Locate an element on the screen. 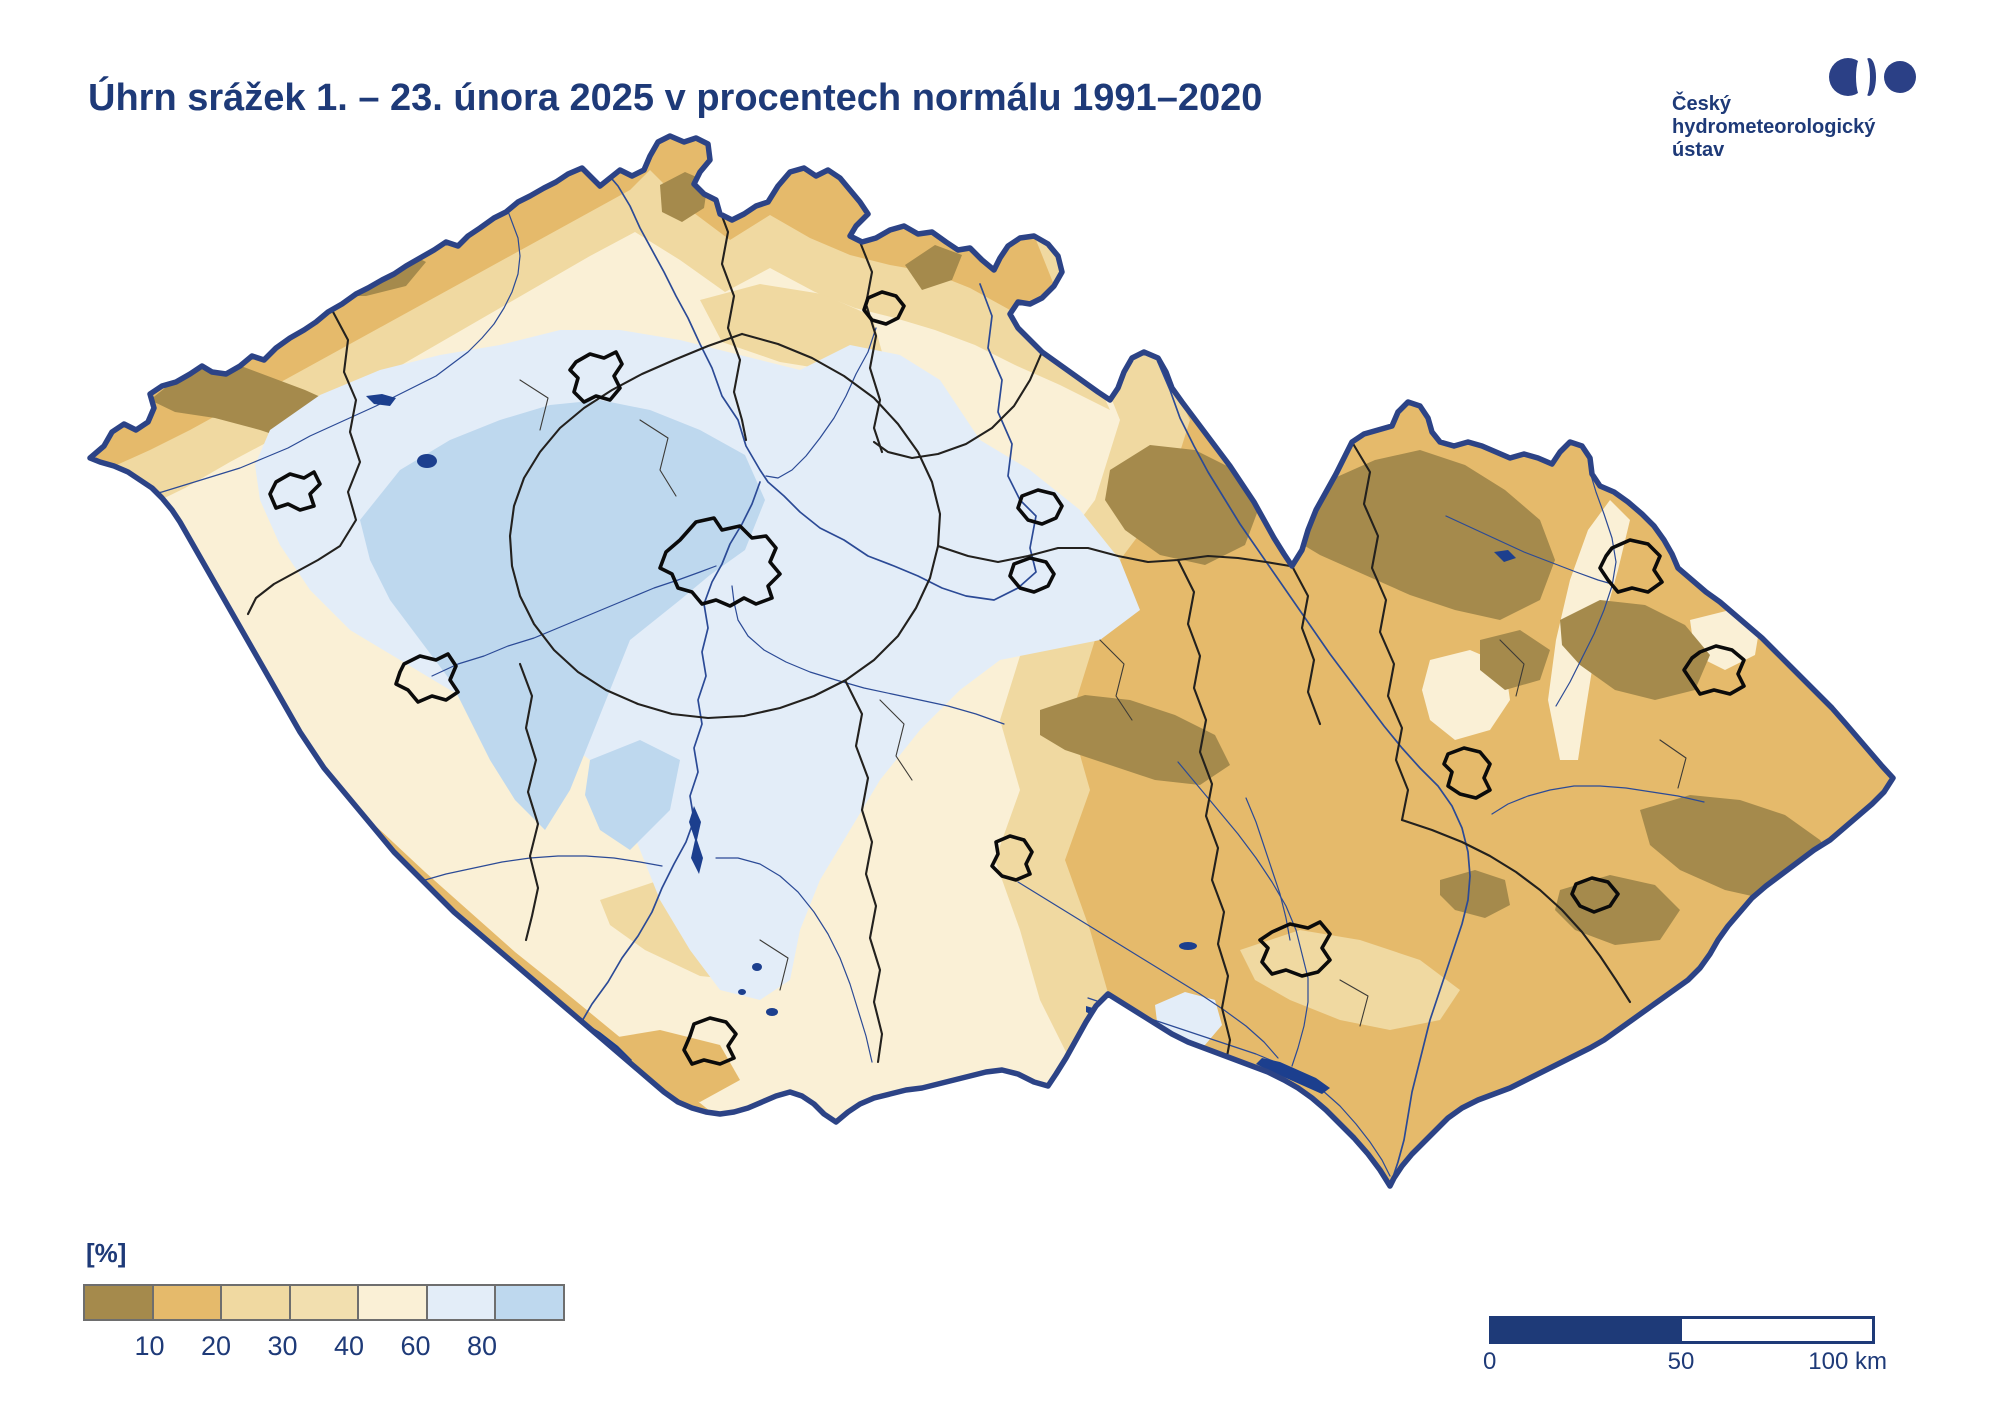 This screenshot has width=2000, height=1414. zone-20-30-polabi-strip is located at coordinates (791, 328).